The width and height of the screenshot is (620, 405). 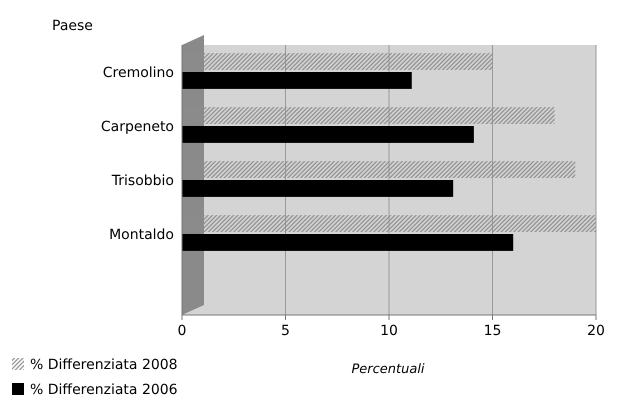 I want to click on x-tick-label: 10, so click(x=389, y=331).